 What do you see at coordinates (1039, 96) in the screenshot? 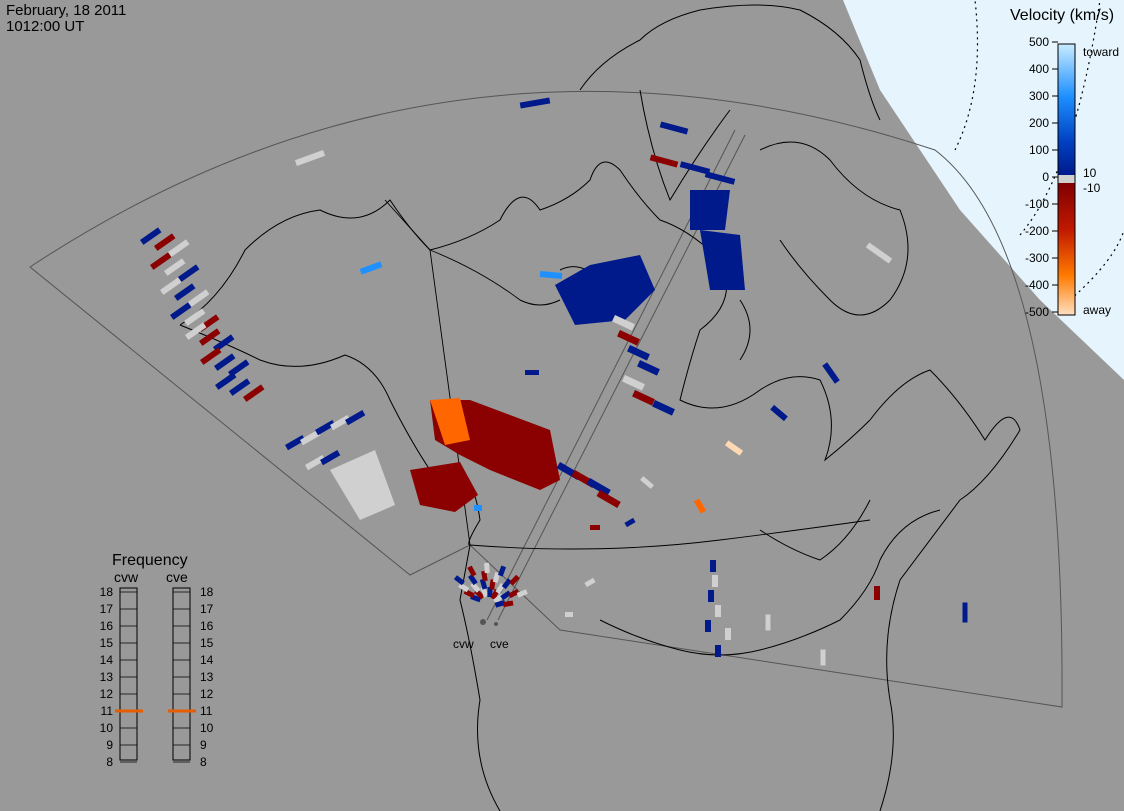
I see `velocity-tick-label: 300` at bounding box center [1039, 96].